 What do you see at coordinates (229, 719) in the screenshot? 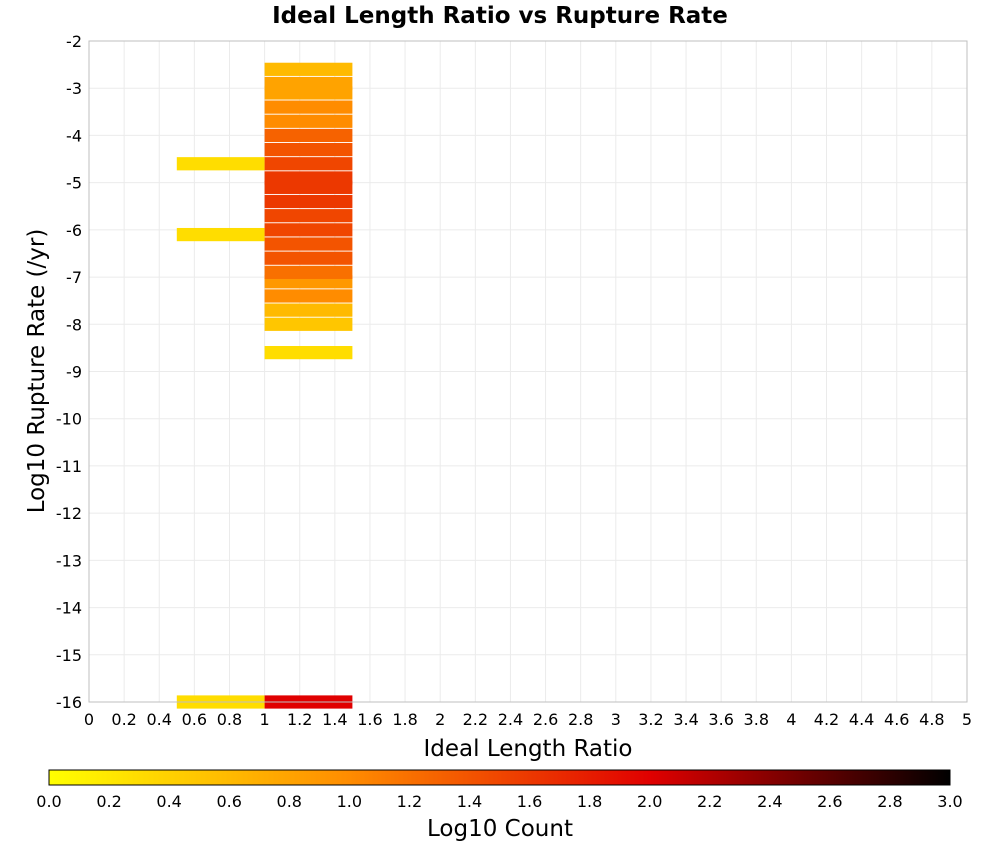
I see `x-tick-label: 0.8` at bounding box center [229, 719].